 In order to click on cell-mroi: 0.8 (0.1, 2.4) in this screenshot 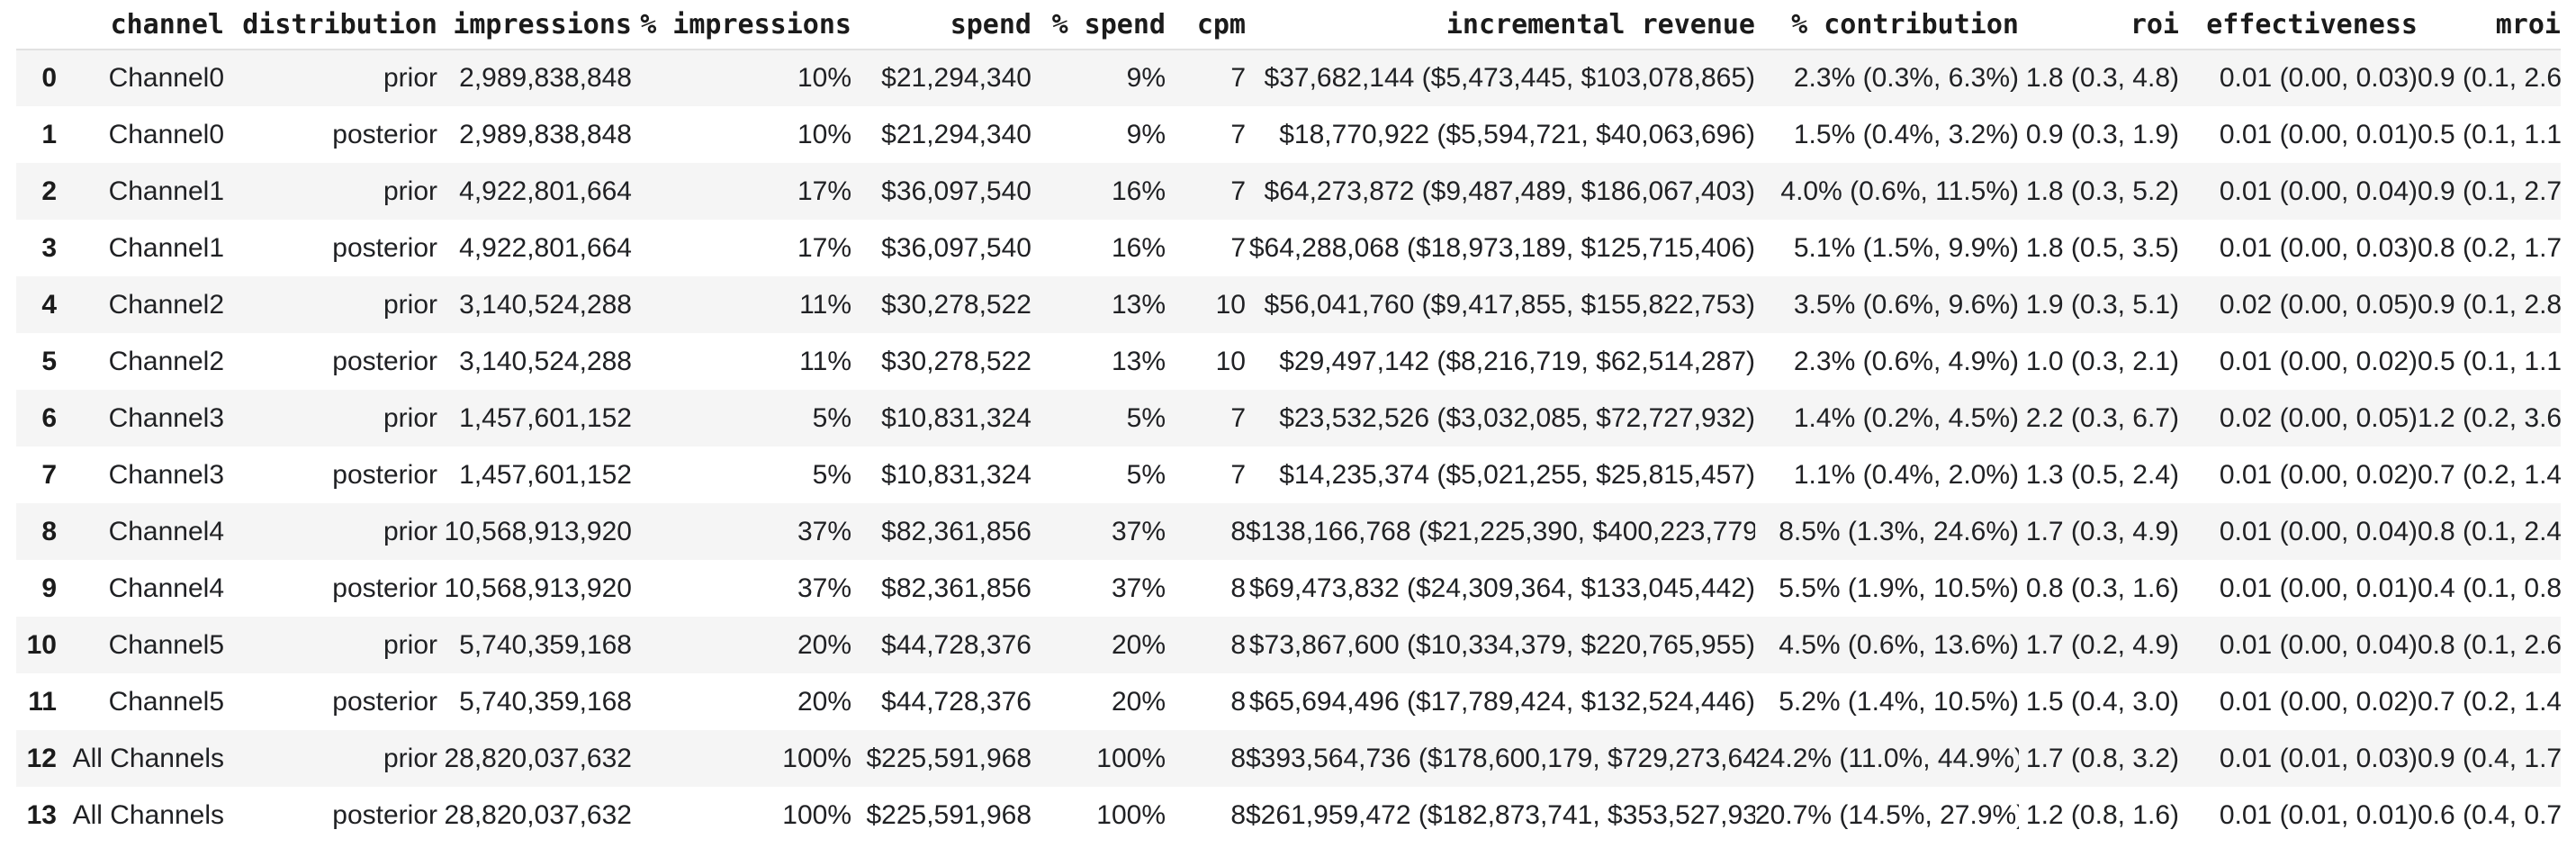, I will do `click(2489, 531)`.